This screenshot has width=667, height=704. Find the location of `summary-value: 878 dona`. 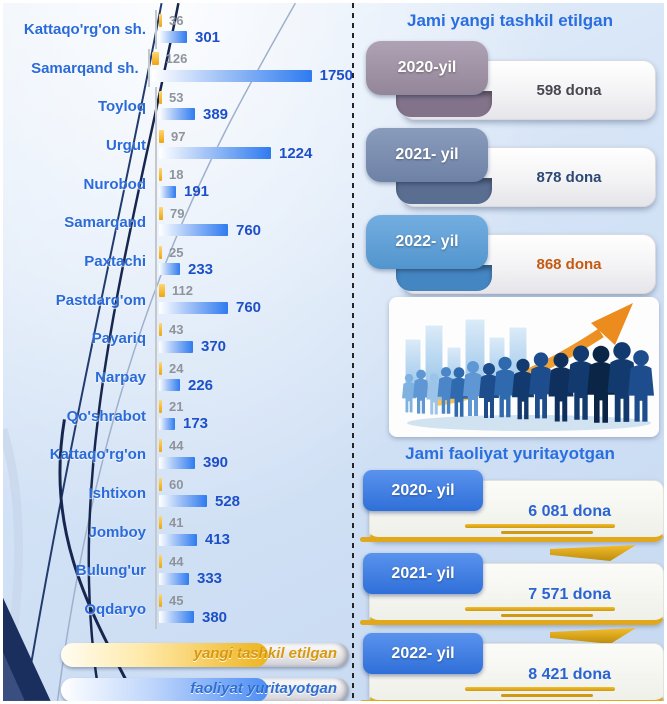

summary-value: 878 dona is located at coordinates (569, 177).